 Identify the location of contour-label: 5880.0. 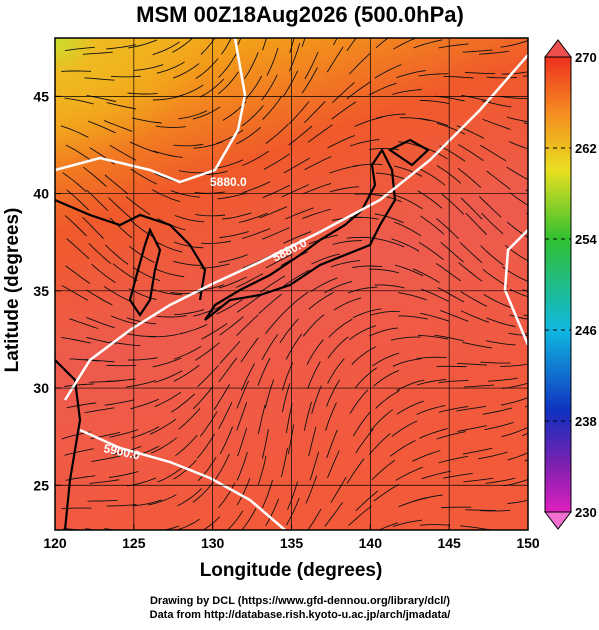
(228, 182).